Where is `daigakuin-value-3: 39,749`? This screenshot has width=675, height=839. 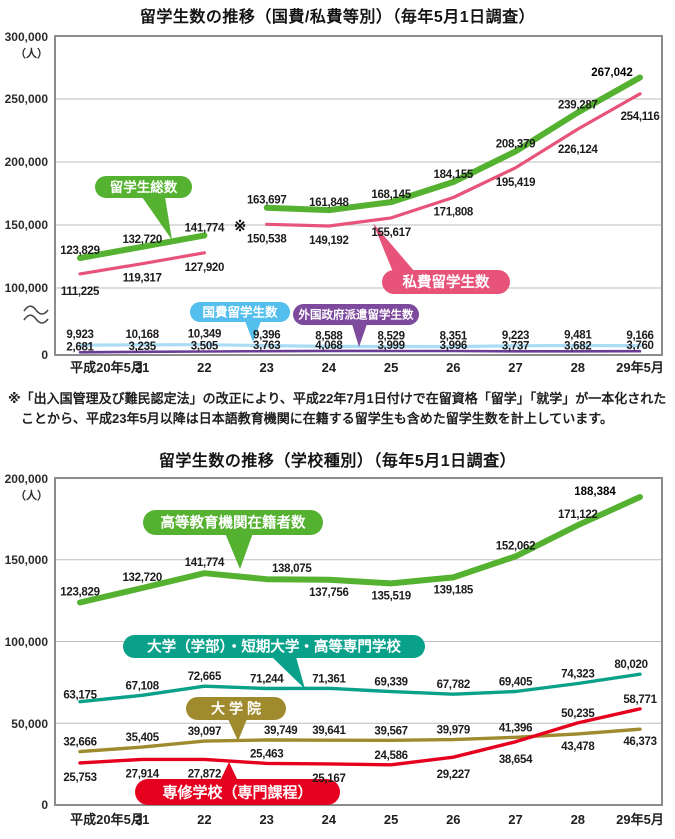
daigakuin-value-3: 39,749 is located at coordinates (280, 731).